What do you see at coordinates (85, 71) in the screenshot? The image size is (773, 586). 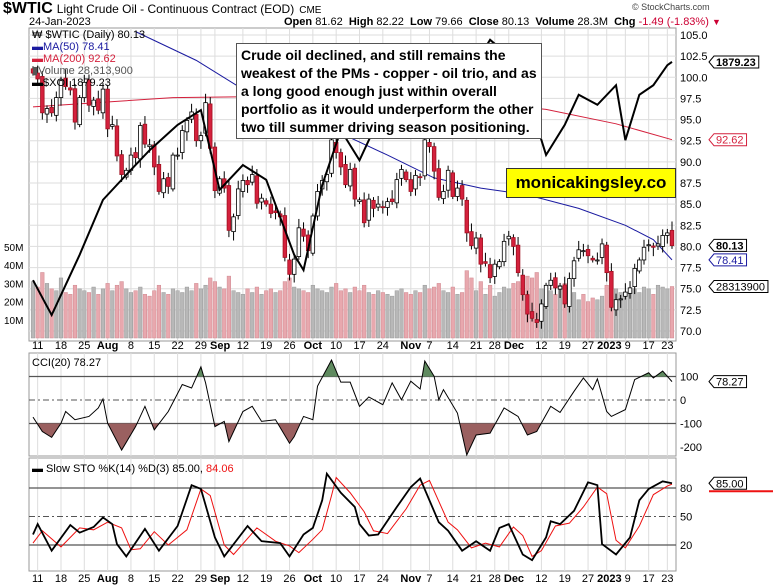 I see `legend-volume-text: Volume 28,313,900` at bounding box center [85, 71].